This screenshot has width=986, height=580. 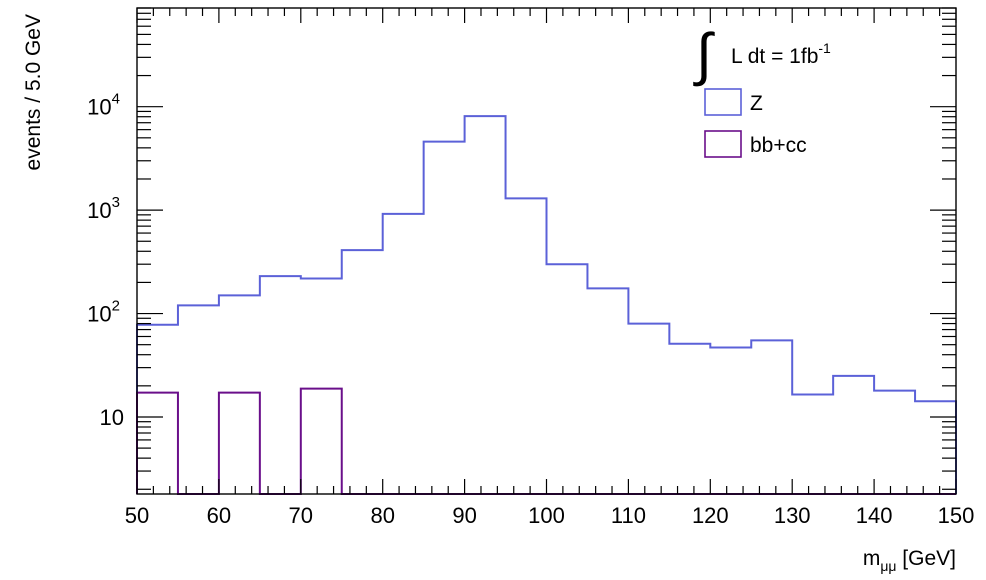 I want to click on integral-symbol: ∫, so click(x=704, y=54).